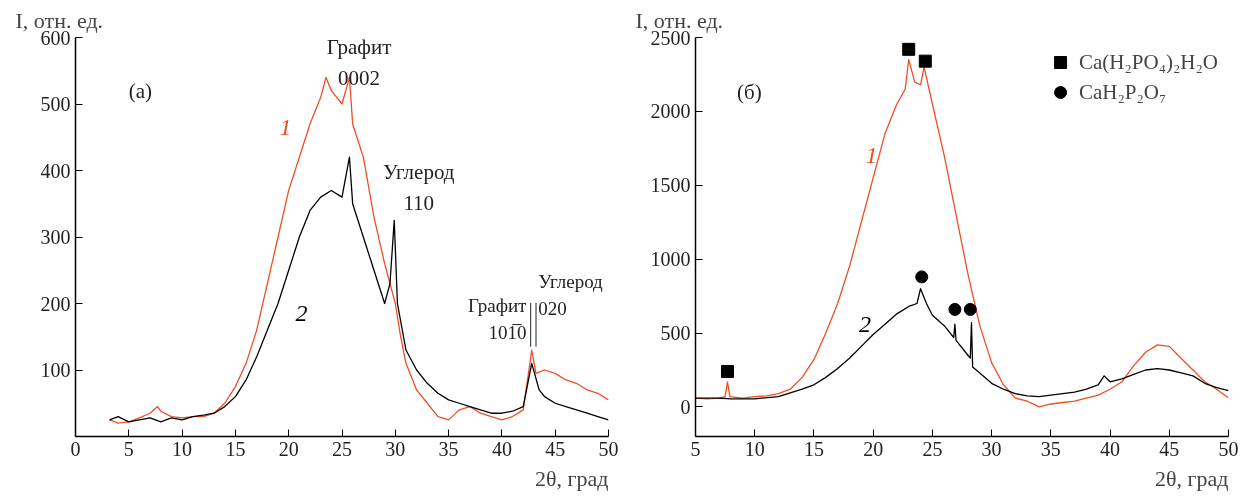 This screenshot has width=1251, height=499. Describe the element at coordinates (670, 259) in the screenshot. I see `y-tick-label: 1000` at that location.